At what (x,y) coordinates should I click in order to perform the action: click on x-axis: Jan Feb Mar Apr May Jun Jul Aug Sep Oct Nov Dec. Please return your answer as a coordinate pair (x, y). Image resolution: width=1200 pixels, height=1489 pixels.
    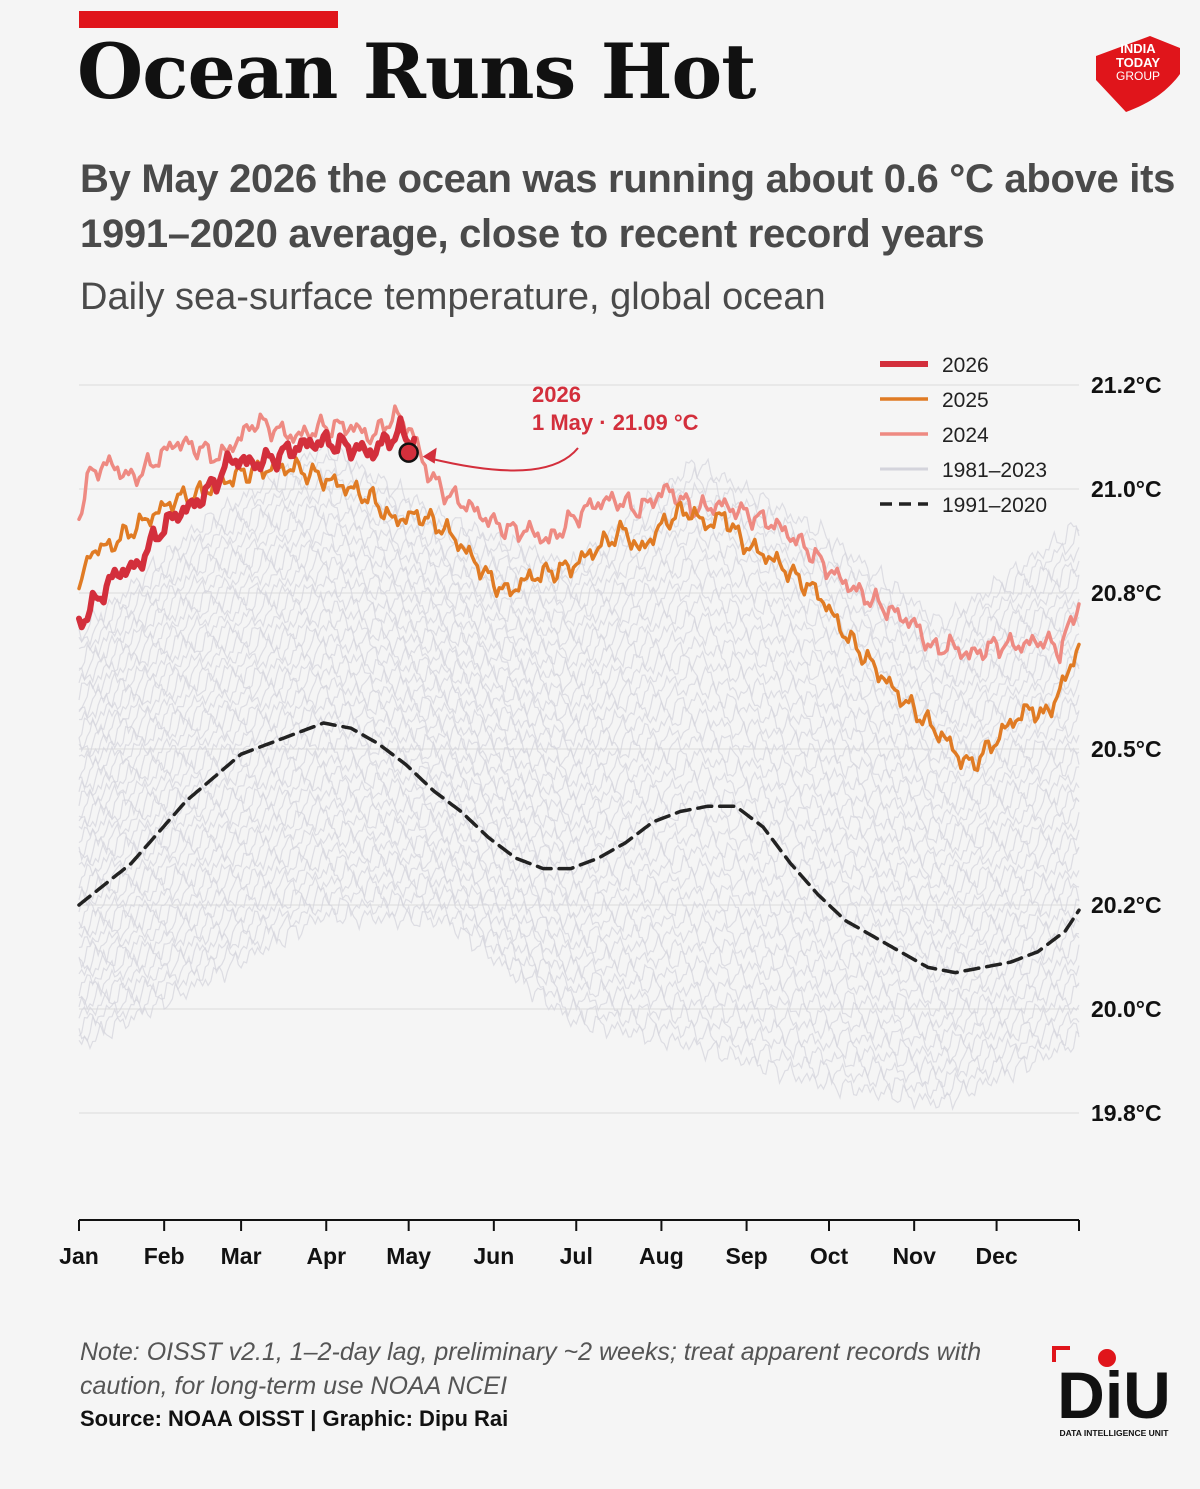
    Looking at the image, I should click on (569, 1244).